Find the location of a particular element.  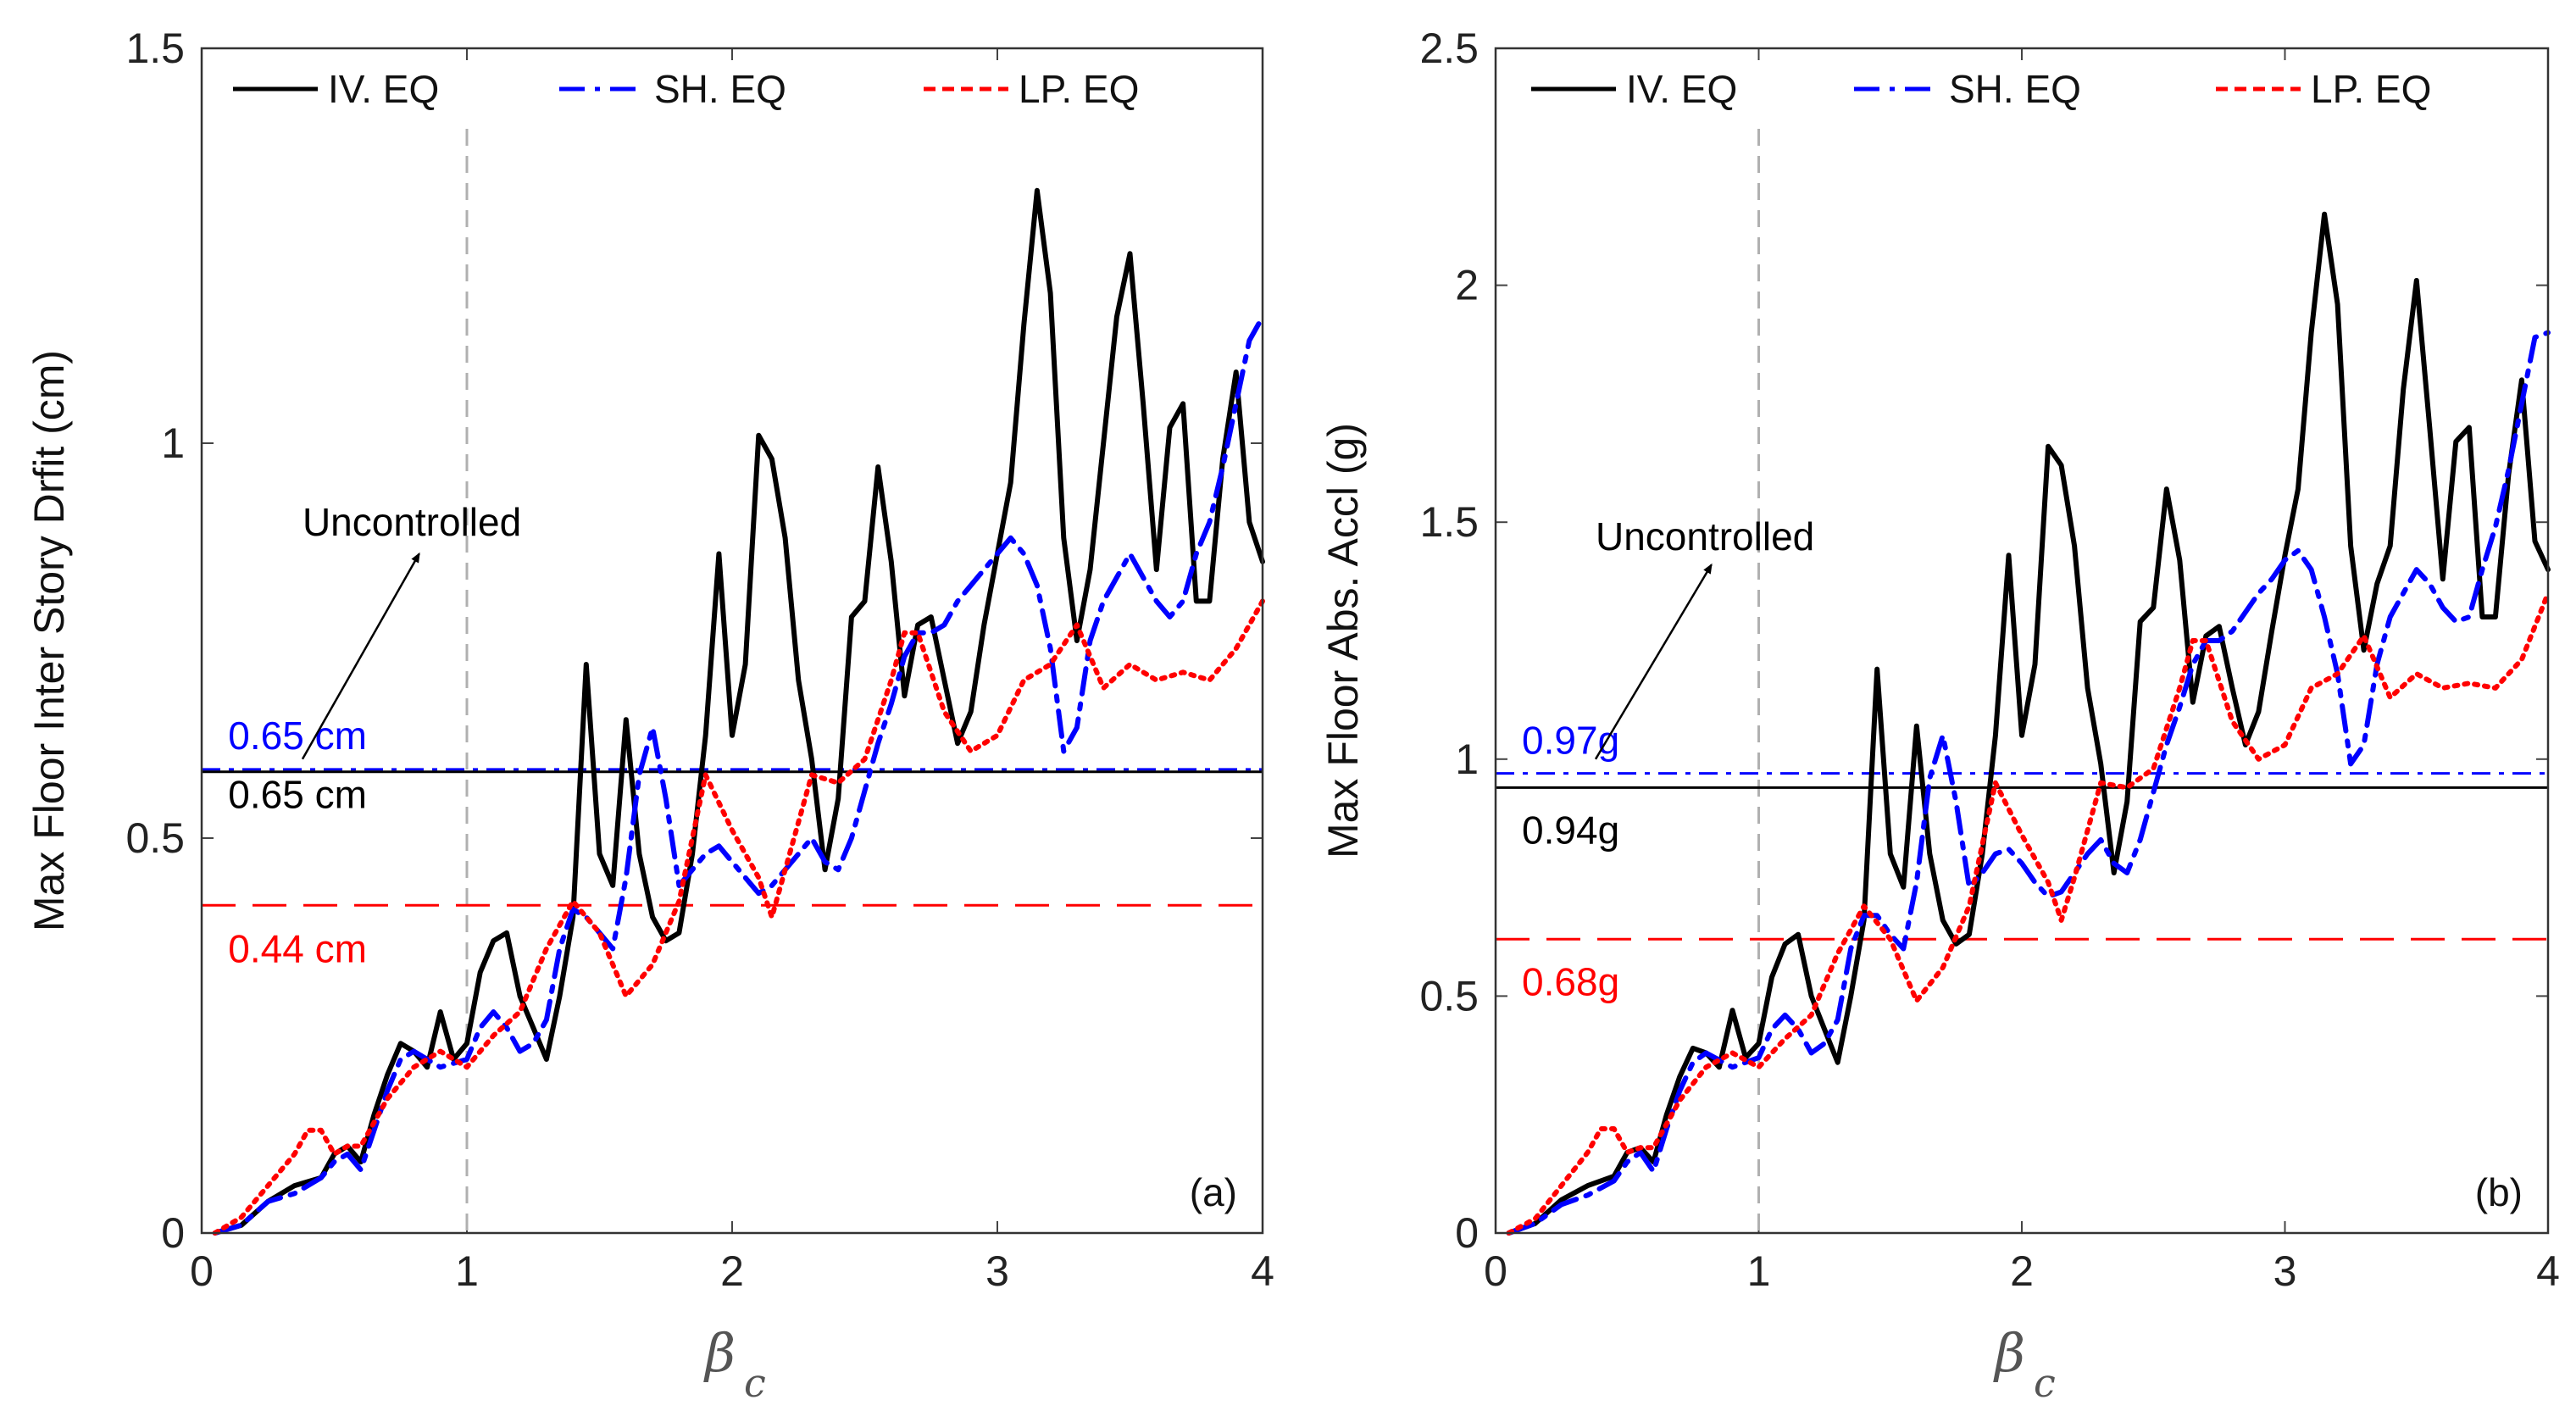

panel-label: (a) is located at coordinates (1213, 1192).